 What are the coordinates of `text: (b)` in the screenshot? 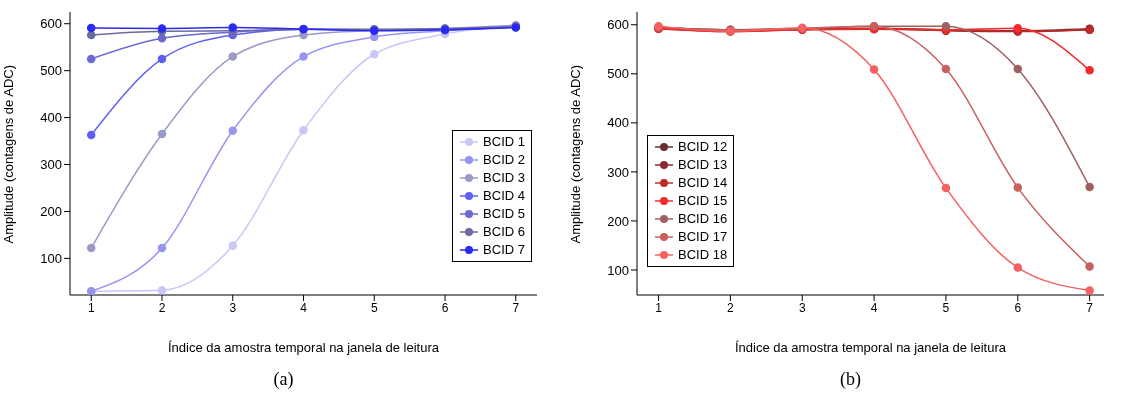 It's located at (850, 379).